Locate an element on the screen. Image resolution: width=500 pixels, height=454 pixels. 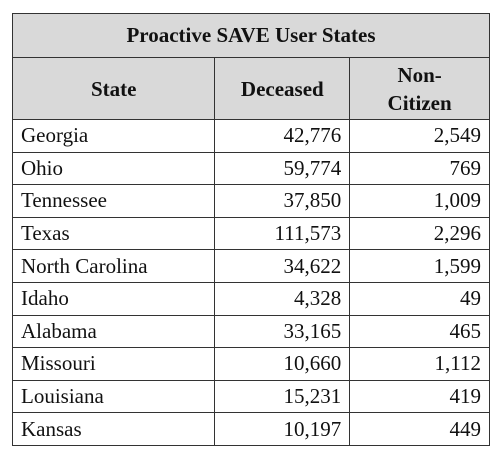
count-cell: 37,850 is located at coordinates (282, 201).